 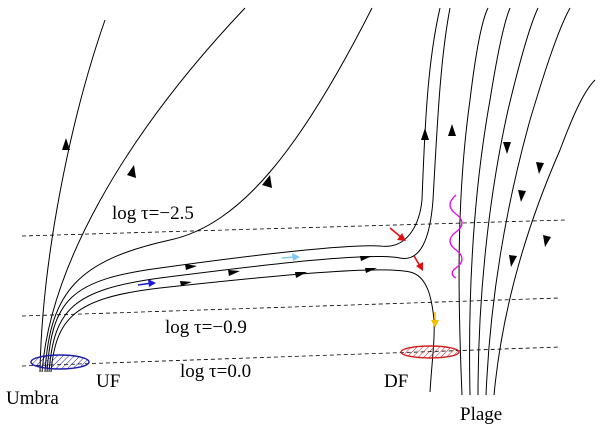 What do you see at coordinates (481, 414) in the screenshot?
I see `plage-label: Plage` at bounding box center [481, 414].